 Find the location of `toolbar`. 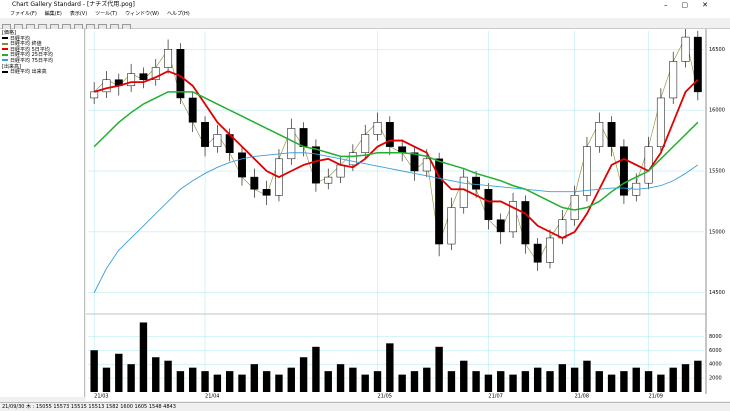

toolbar is located at coordinates (365, 25).